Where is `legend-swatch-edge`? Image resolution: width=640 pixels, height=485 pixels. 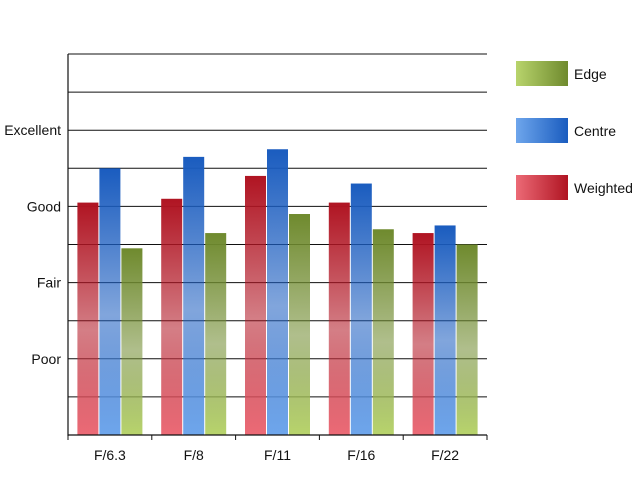 legend-swatch-edge is located at coordinates (542, 73).